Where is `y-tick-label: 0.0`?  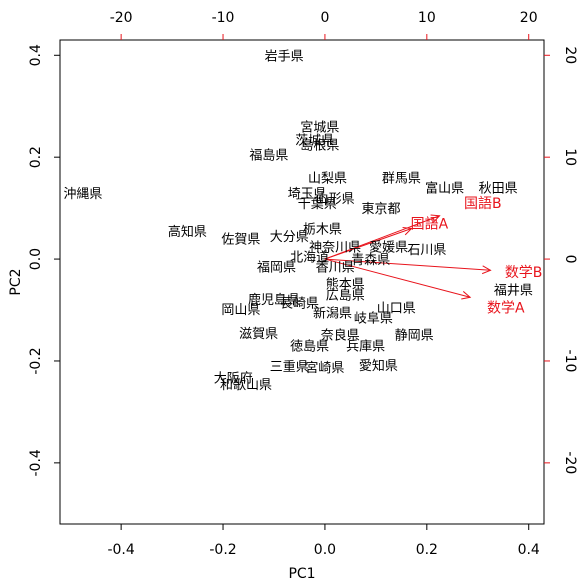
y-tick-label: 0.0 is located at coordinates (36, 259).